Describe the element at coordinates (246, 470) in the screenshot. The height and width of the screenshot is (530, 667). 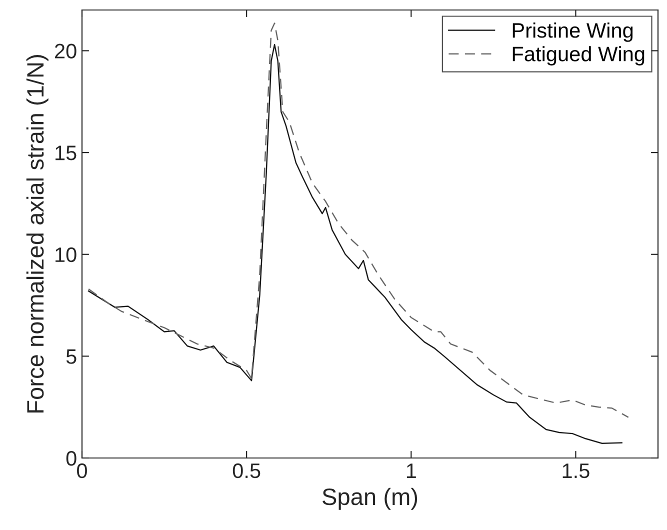
I see `x-tick-label: 0.5` at that location.